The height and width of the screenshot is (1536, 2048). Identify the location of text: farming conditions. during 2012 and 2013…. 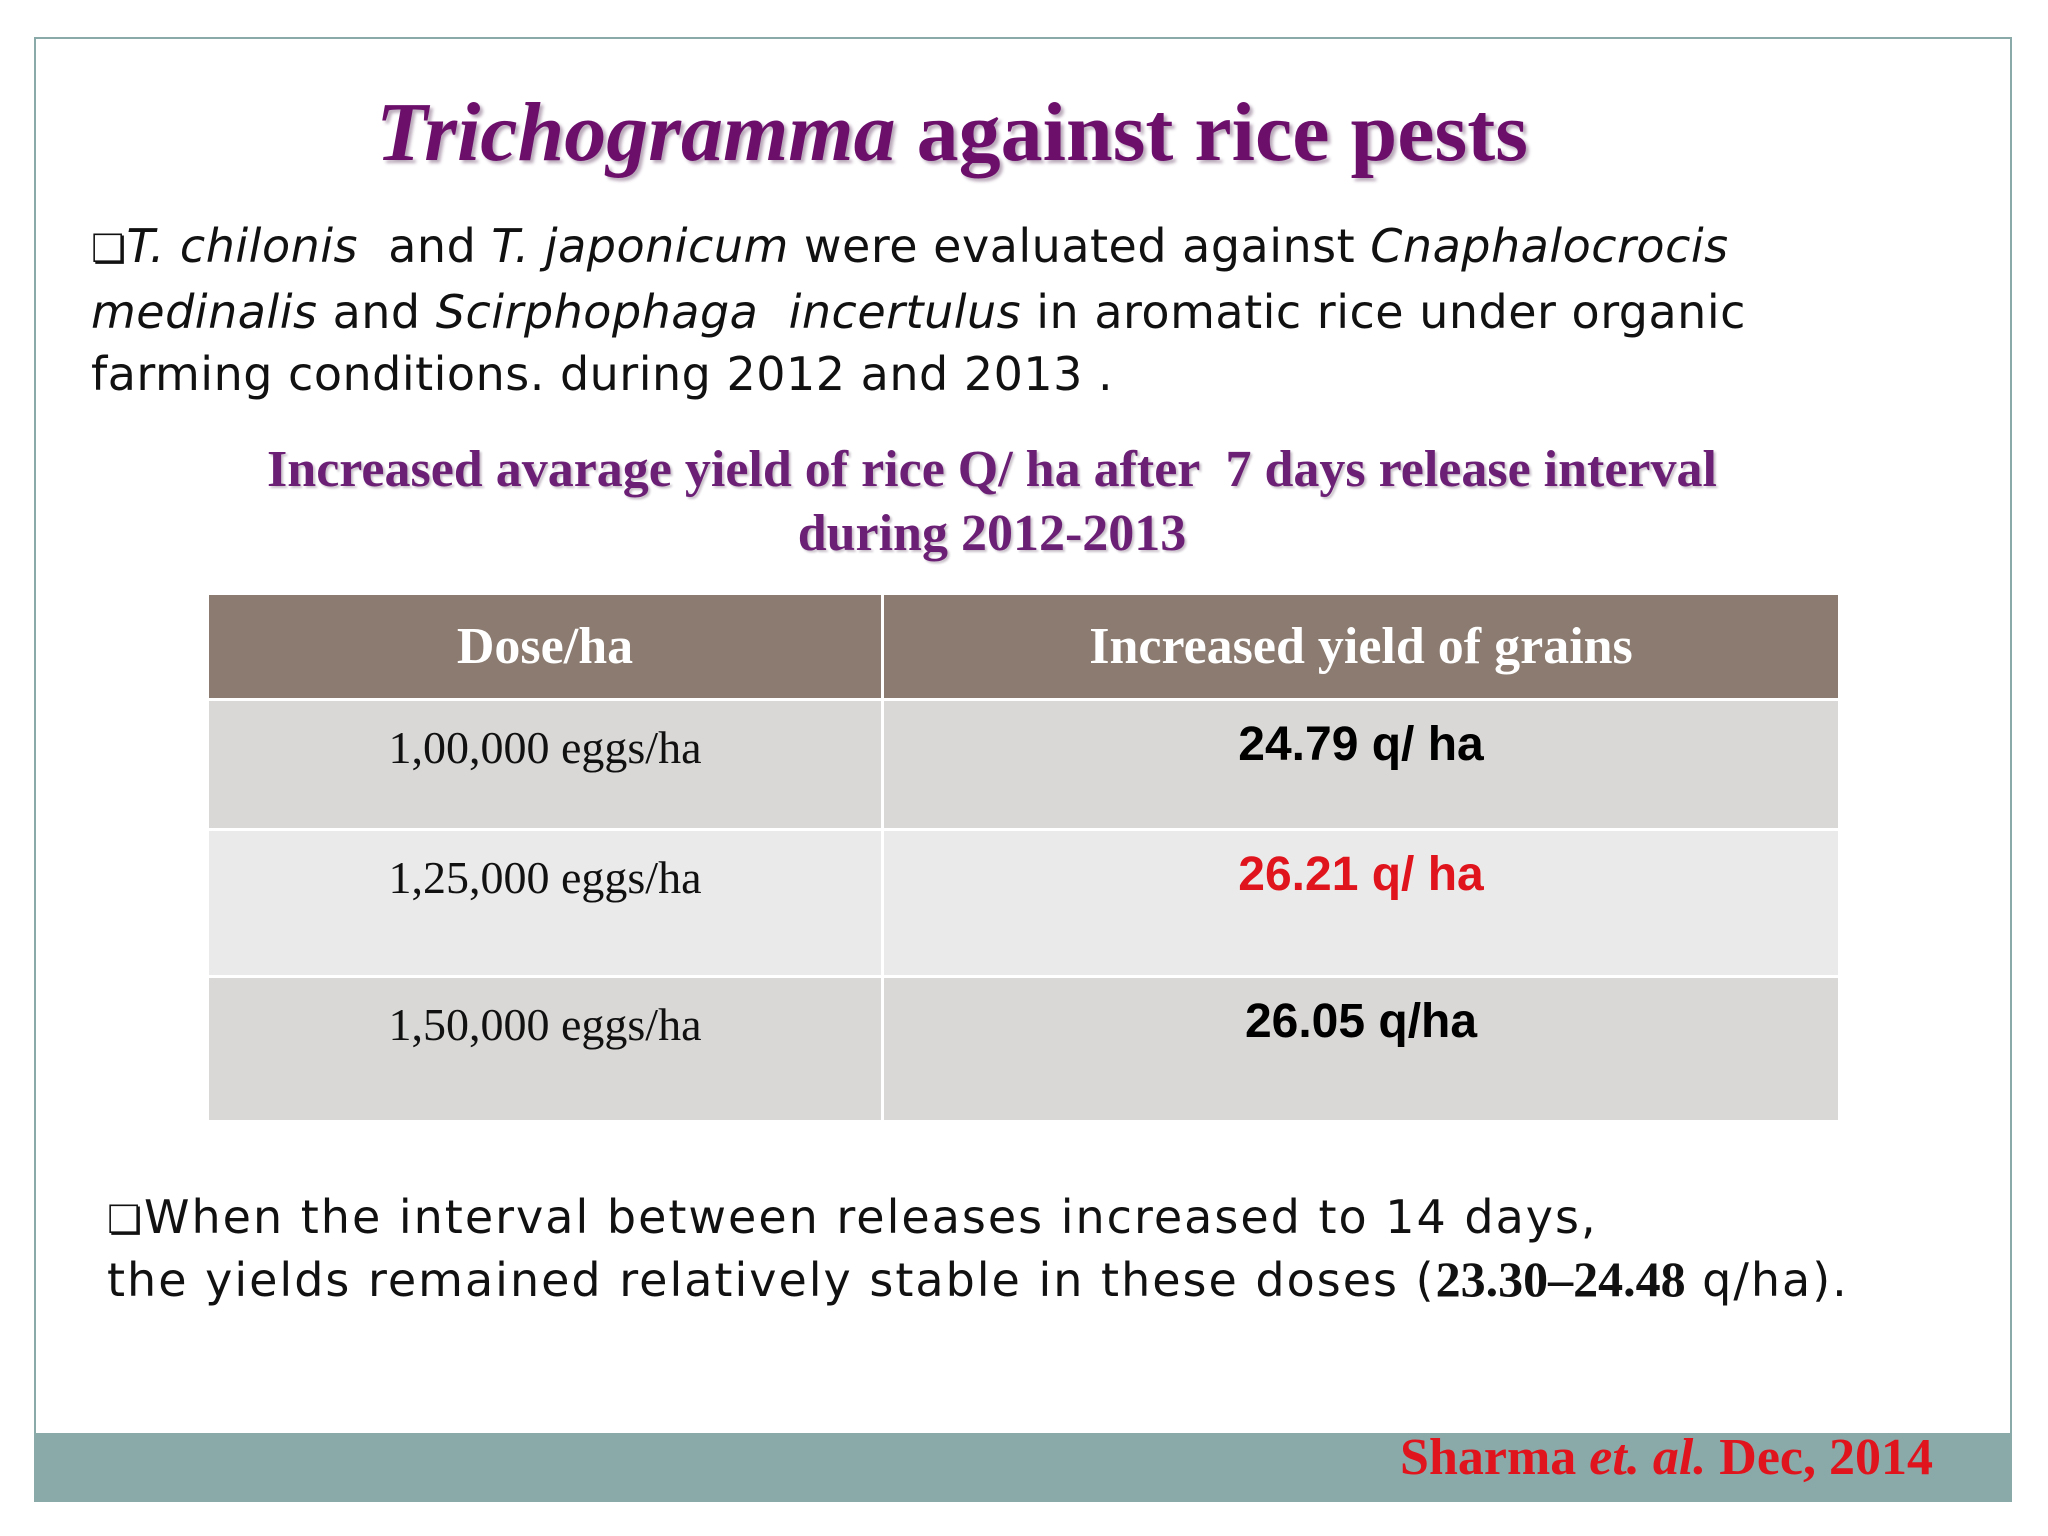
(602, 374).